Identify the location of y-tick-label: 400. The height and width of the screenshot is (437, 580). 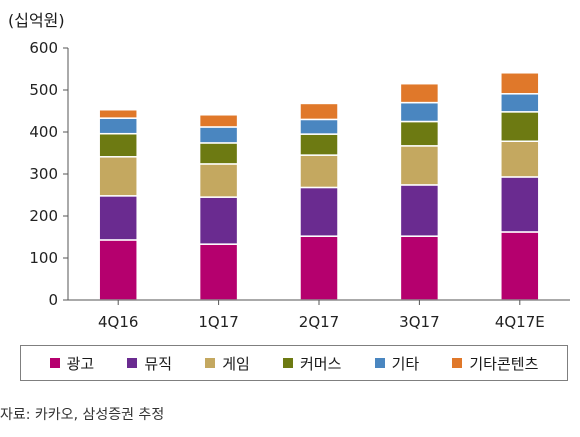
(43, 132).